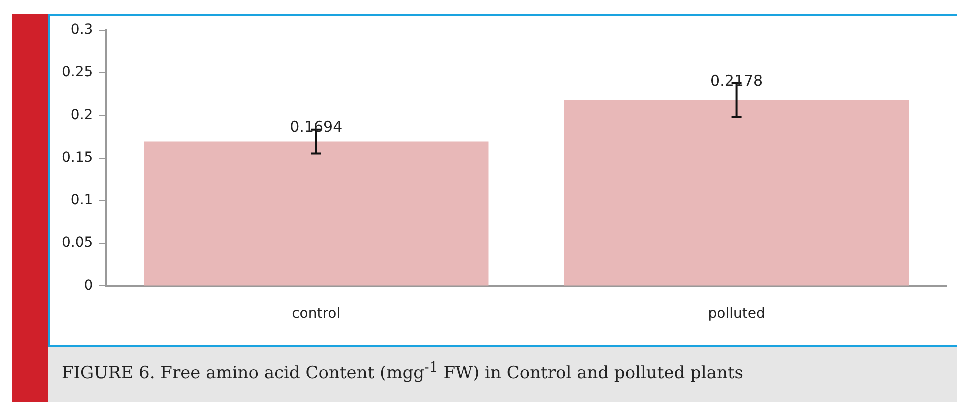 The width and height of the screenshot is (957, 402). I want to click on x-tick-label: polluted, so click(737, 314).